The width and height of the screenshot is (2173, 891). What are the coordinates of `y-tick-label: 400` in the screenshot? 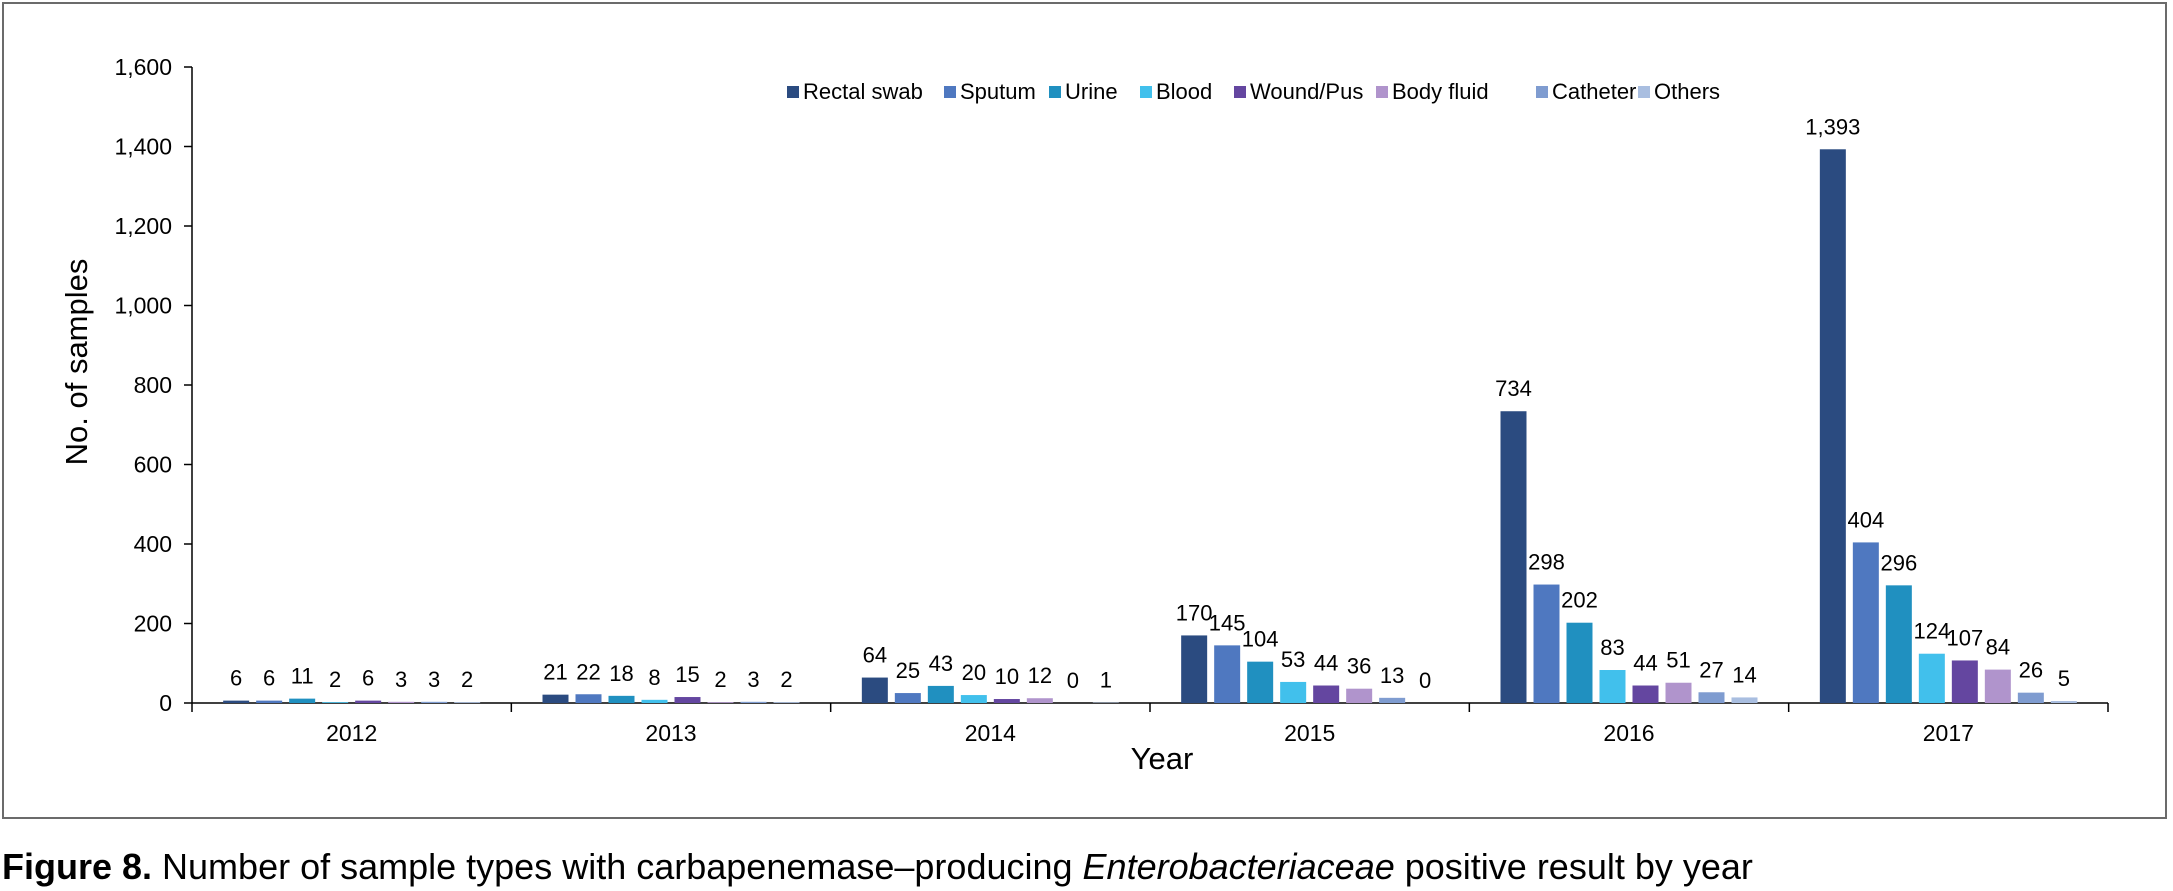 It's located at (153, 544).